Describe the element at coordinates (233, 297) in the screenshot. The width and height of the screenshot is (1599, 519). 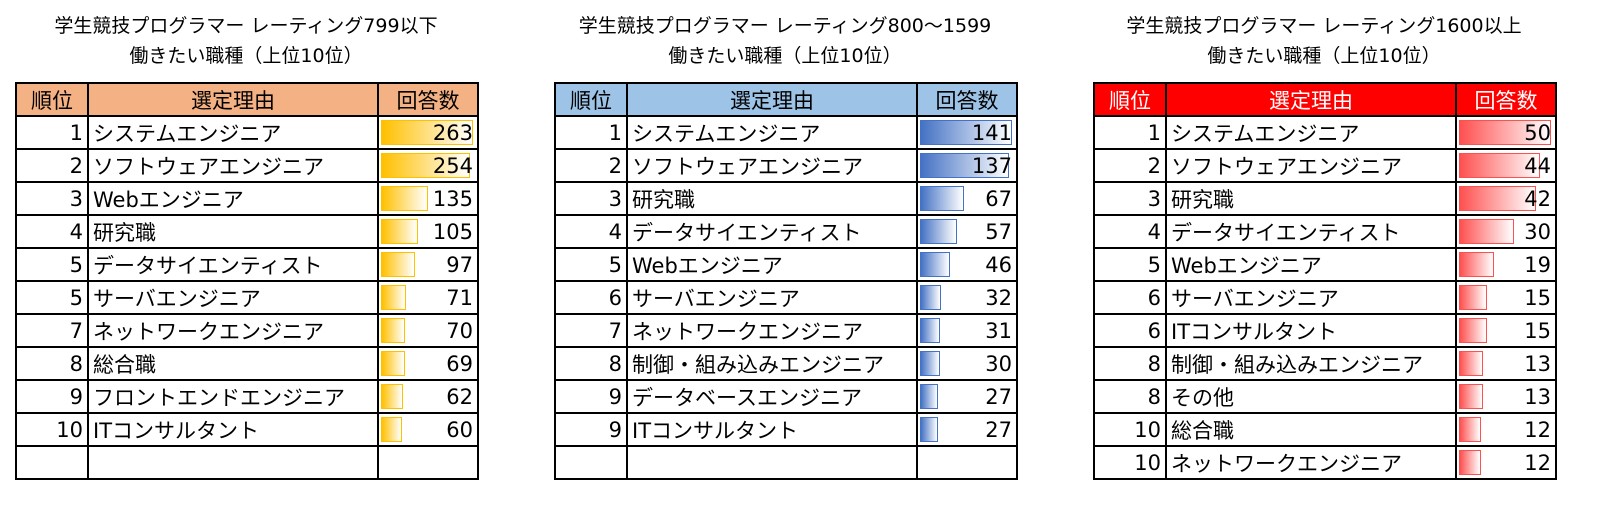
I see `reason-cell: サーバエンジニア` at that location.